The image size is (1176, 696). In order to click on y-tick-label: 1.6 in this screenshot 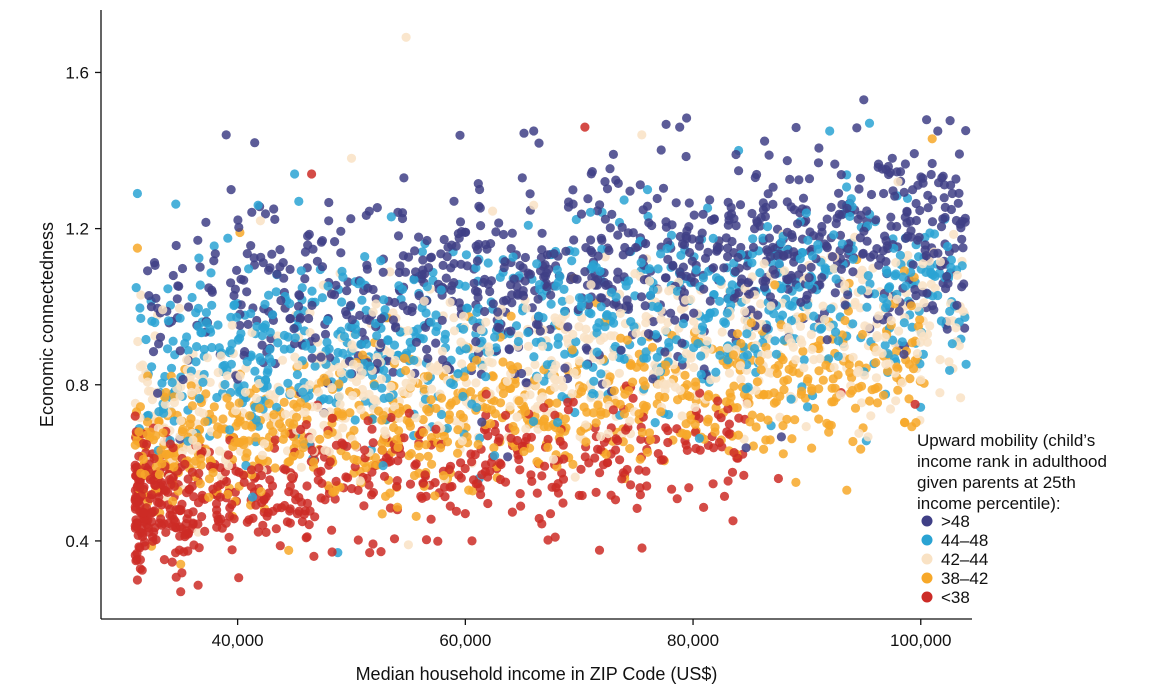, I will do `click(77, 72)`.